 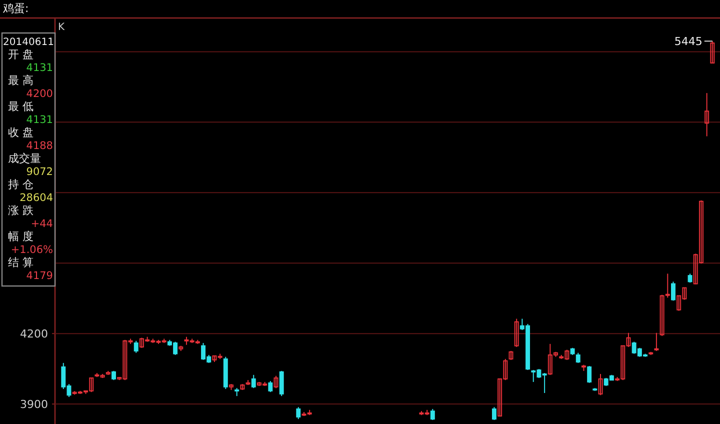 I want to click on chart-title: 鸡蛋:, so click(x=15, y=8).